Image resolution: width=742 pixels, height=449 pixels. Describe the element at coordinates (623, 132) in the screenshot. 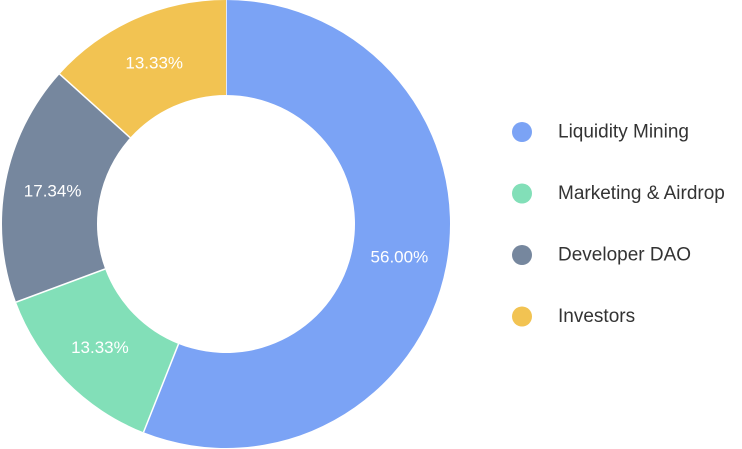

I see `legend-label: Liquidity Mining` at that location.